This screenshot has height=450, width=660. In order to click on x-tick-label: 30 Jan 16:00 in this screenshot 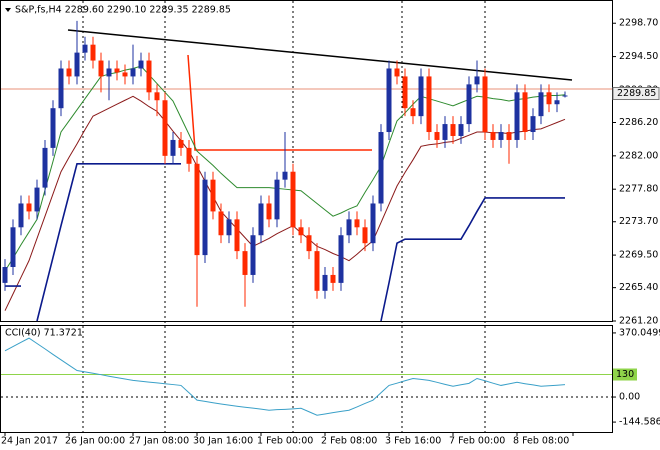, I will do `click(223, 441)`.